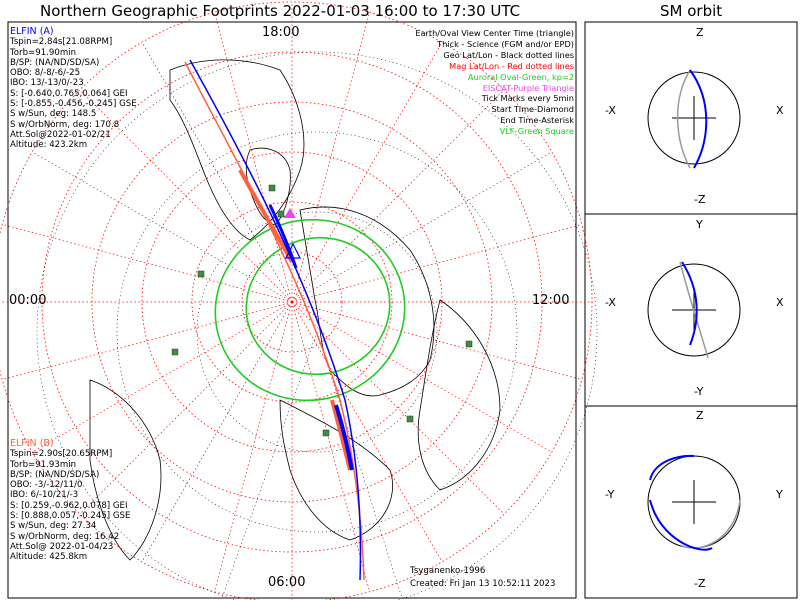 The height and width of the screenshot is (600, 800). What do you see at coordinates (62, 546) in the screenshot?
I see `elfin-b-line: Att.Sol@ 2022-01-04/23` at bounding box center [62, 546].